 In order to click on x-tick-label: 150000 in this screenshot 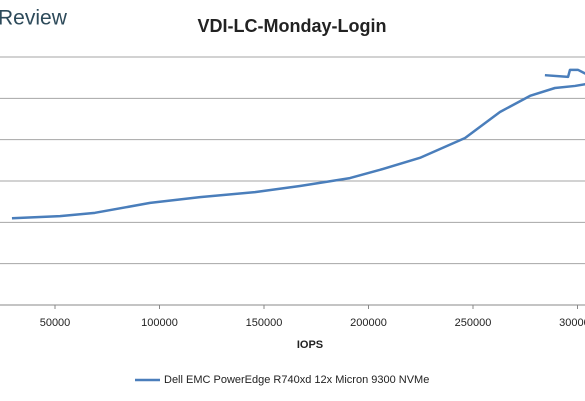, I will do `click(264, 323)`.